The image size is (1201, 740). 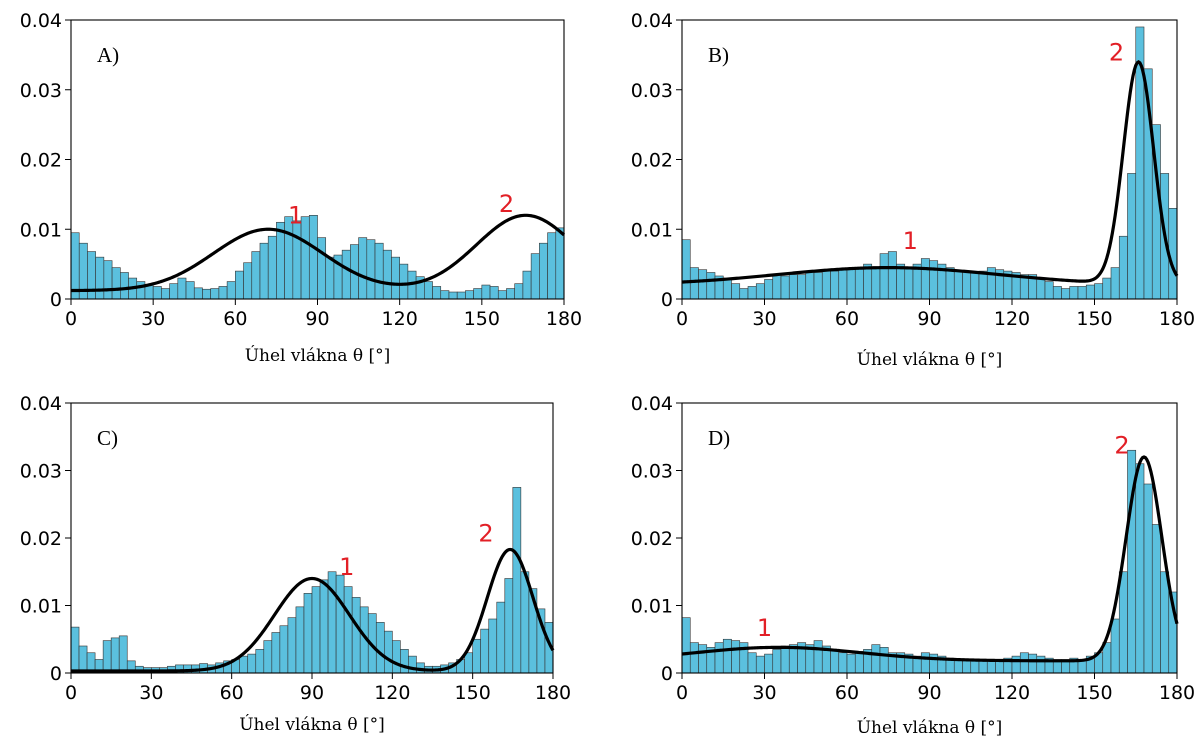 What do you see at coordinates (718, 55) in the screenshot?
I see `panel-label: B)` at bounding box center [718, 55].